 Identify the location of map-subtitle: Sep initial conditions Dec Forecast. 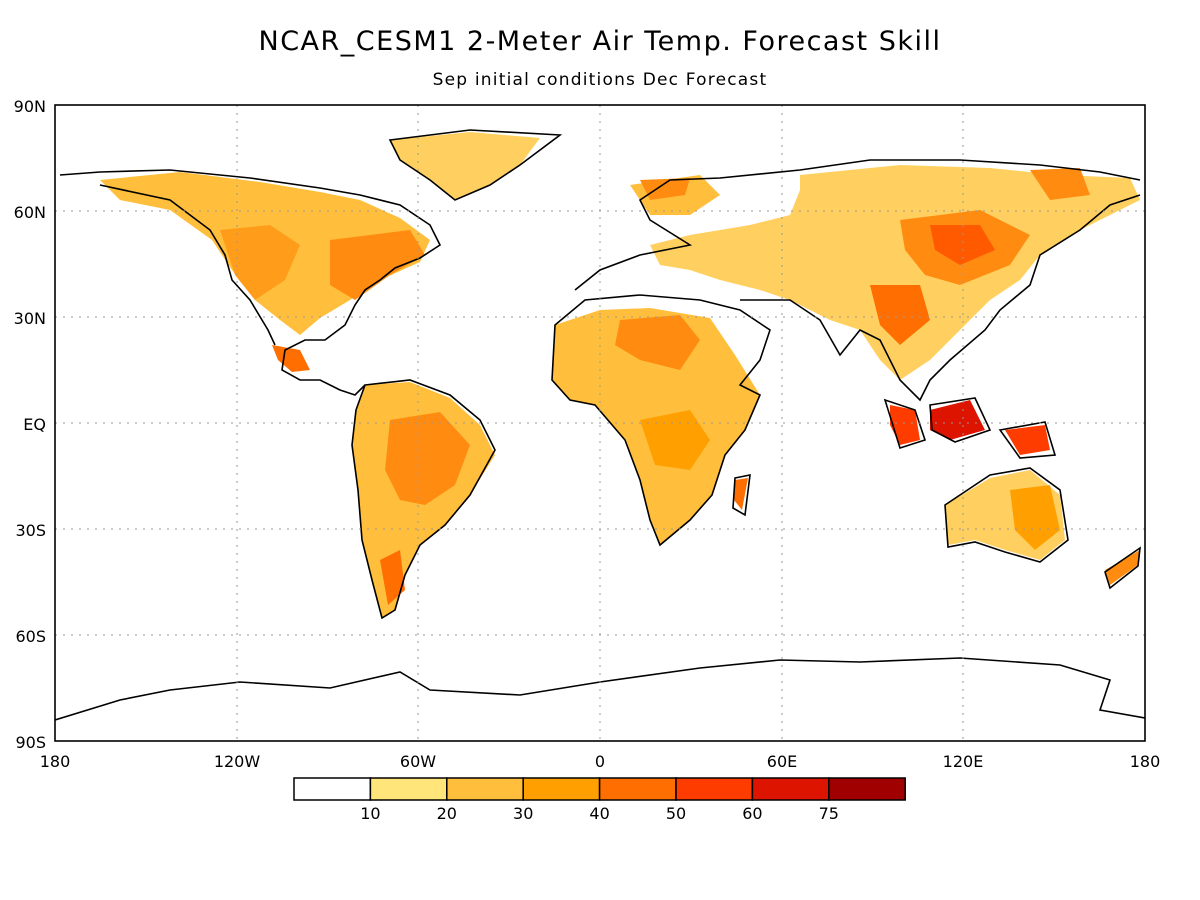
(600, 80).